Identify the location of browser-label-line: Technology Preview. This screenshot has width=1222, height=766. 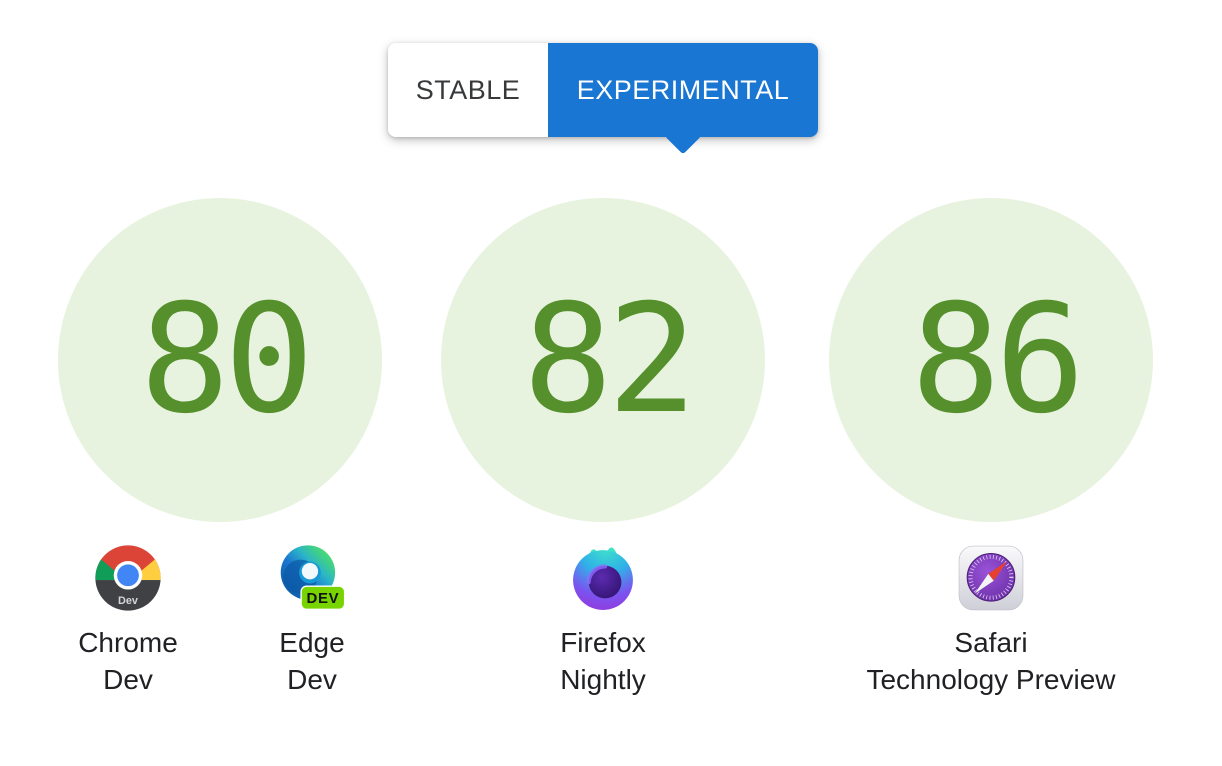
(991, 679).